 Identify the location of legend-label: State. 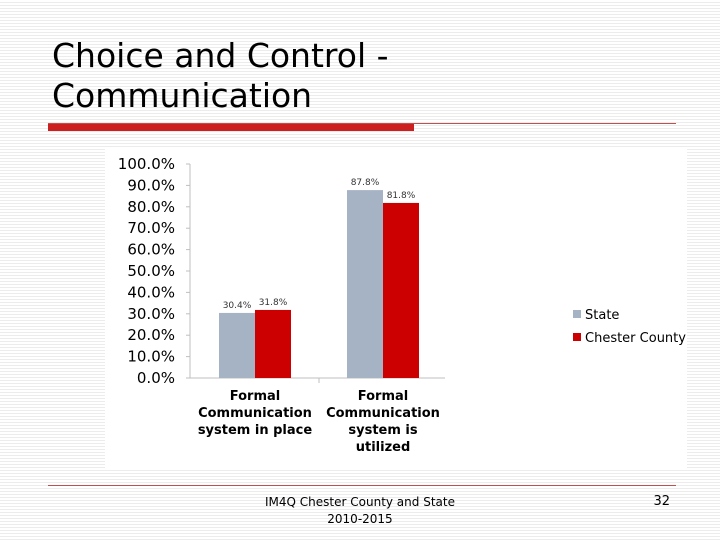
(602, 315).